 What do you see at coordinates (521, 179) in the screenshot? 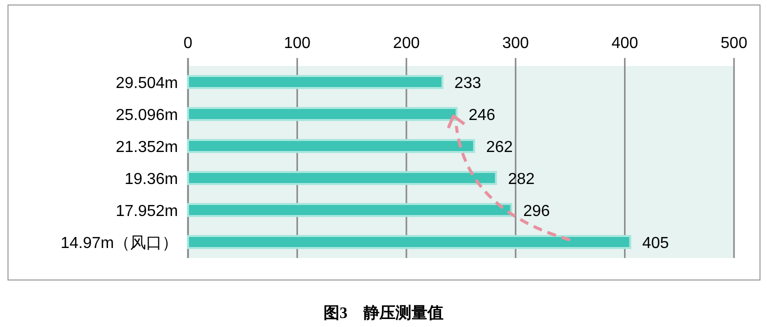
I see `data-label: 282` at bounding box center [521, 179].